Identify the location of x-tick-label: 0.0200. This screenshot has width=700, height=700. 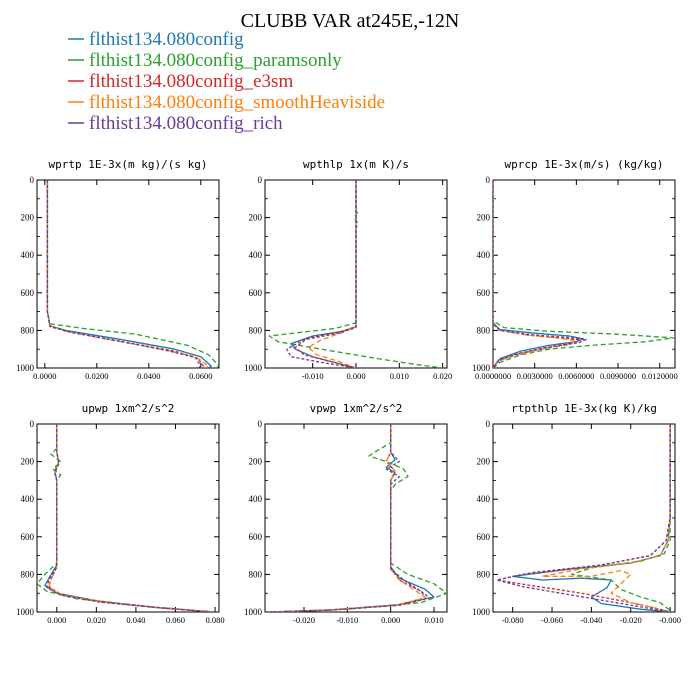
(96, 376).